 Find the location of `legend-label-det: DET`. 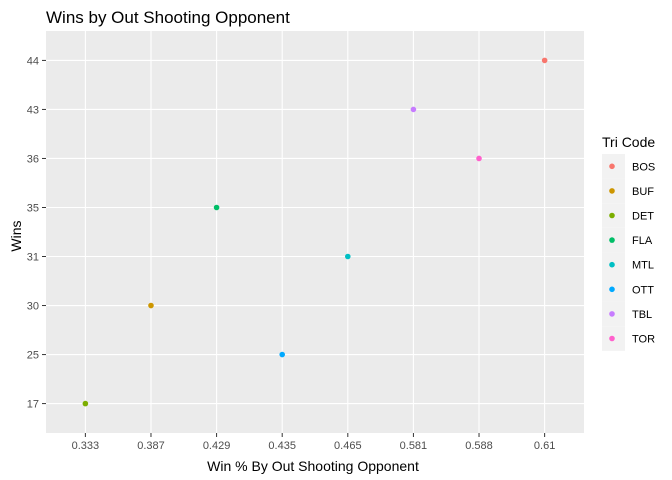

legend-label-det: DET is located at coordinates (643, 217).